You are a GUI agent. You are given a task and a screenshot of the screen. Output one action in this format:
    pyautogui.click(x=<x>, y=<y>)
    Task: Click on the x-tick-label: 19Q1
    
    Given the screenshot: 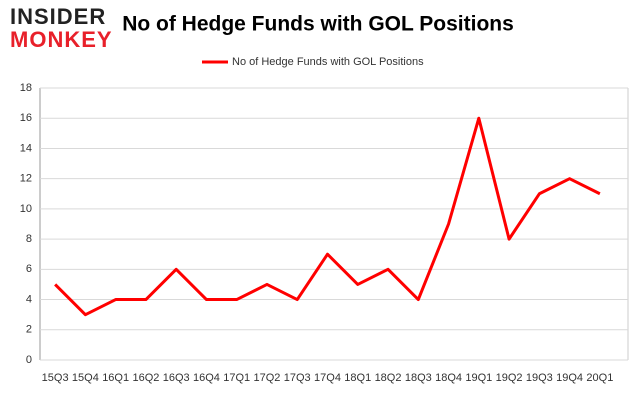 What is the action you would take?
    pyautogui.click(x=478, y=378)
    